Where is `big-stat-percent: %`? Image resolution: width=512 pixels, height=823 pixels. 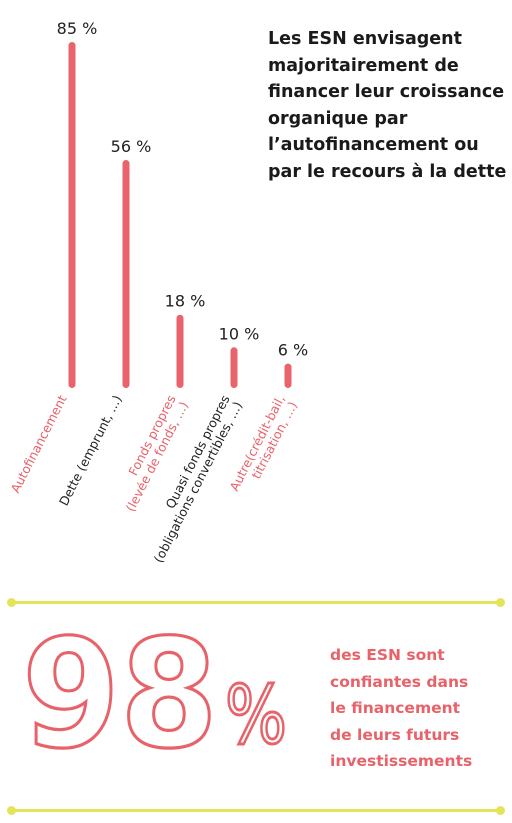
big-stat-percent: % is located at coordinates (256, 715).